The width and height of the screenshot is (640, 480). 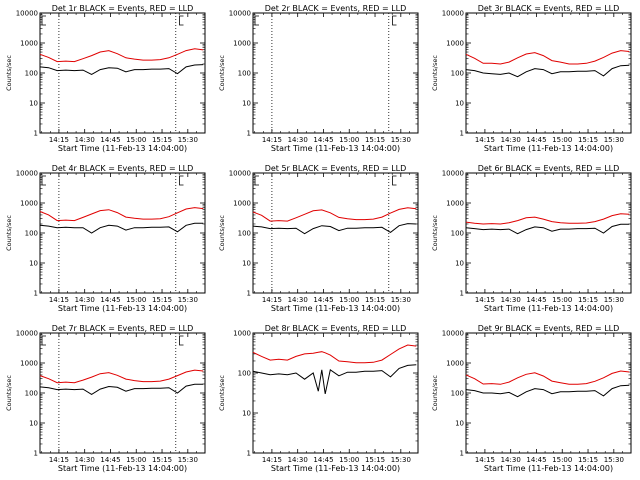 I want to click on plot-title: Det 1r BLACK = Events, RED = LLD, so click(x=123, y=8).